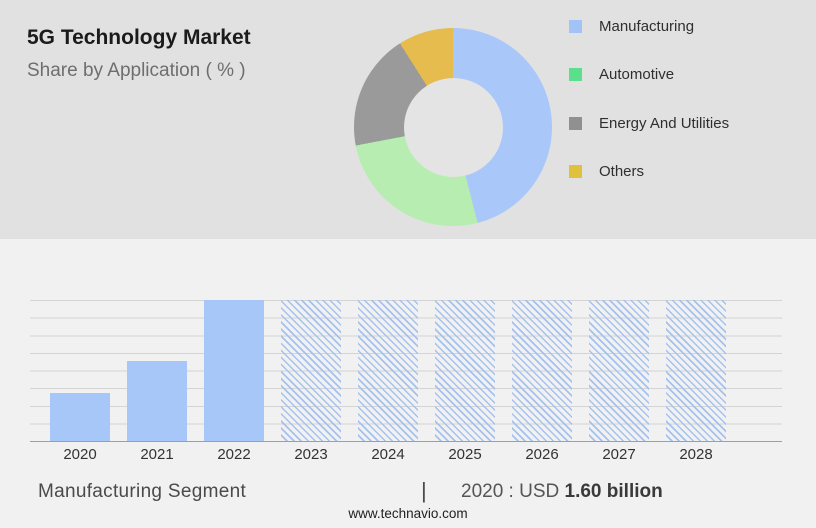  I want to click on bar-2028, so click(696, 370).